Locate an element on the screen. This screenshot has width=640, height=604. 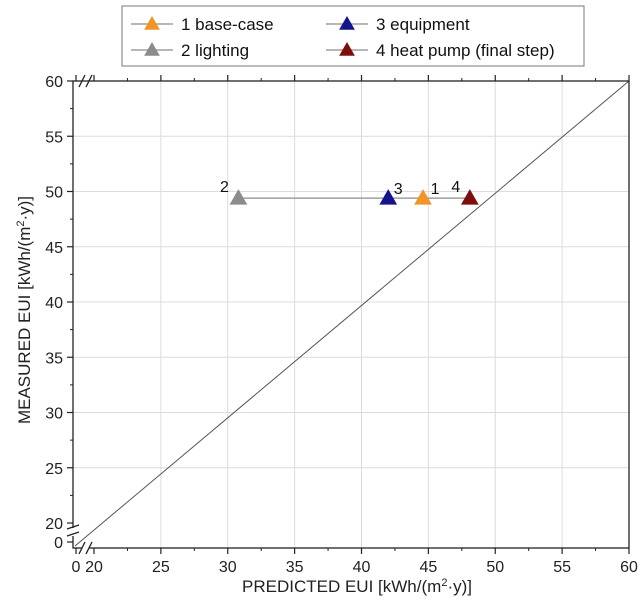
x-tick-label: 35 is located at coordinates (295, 567).